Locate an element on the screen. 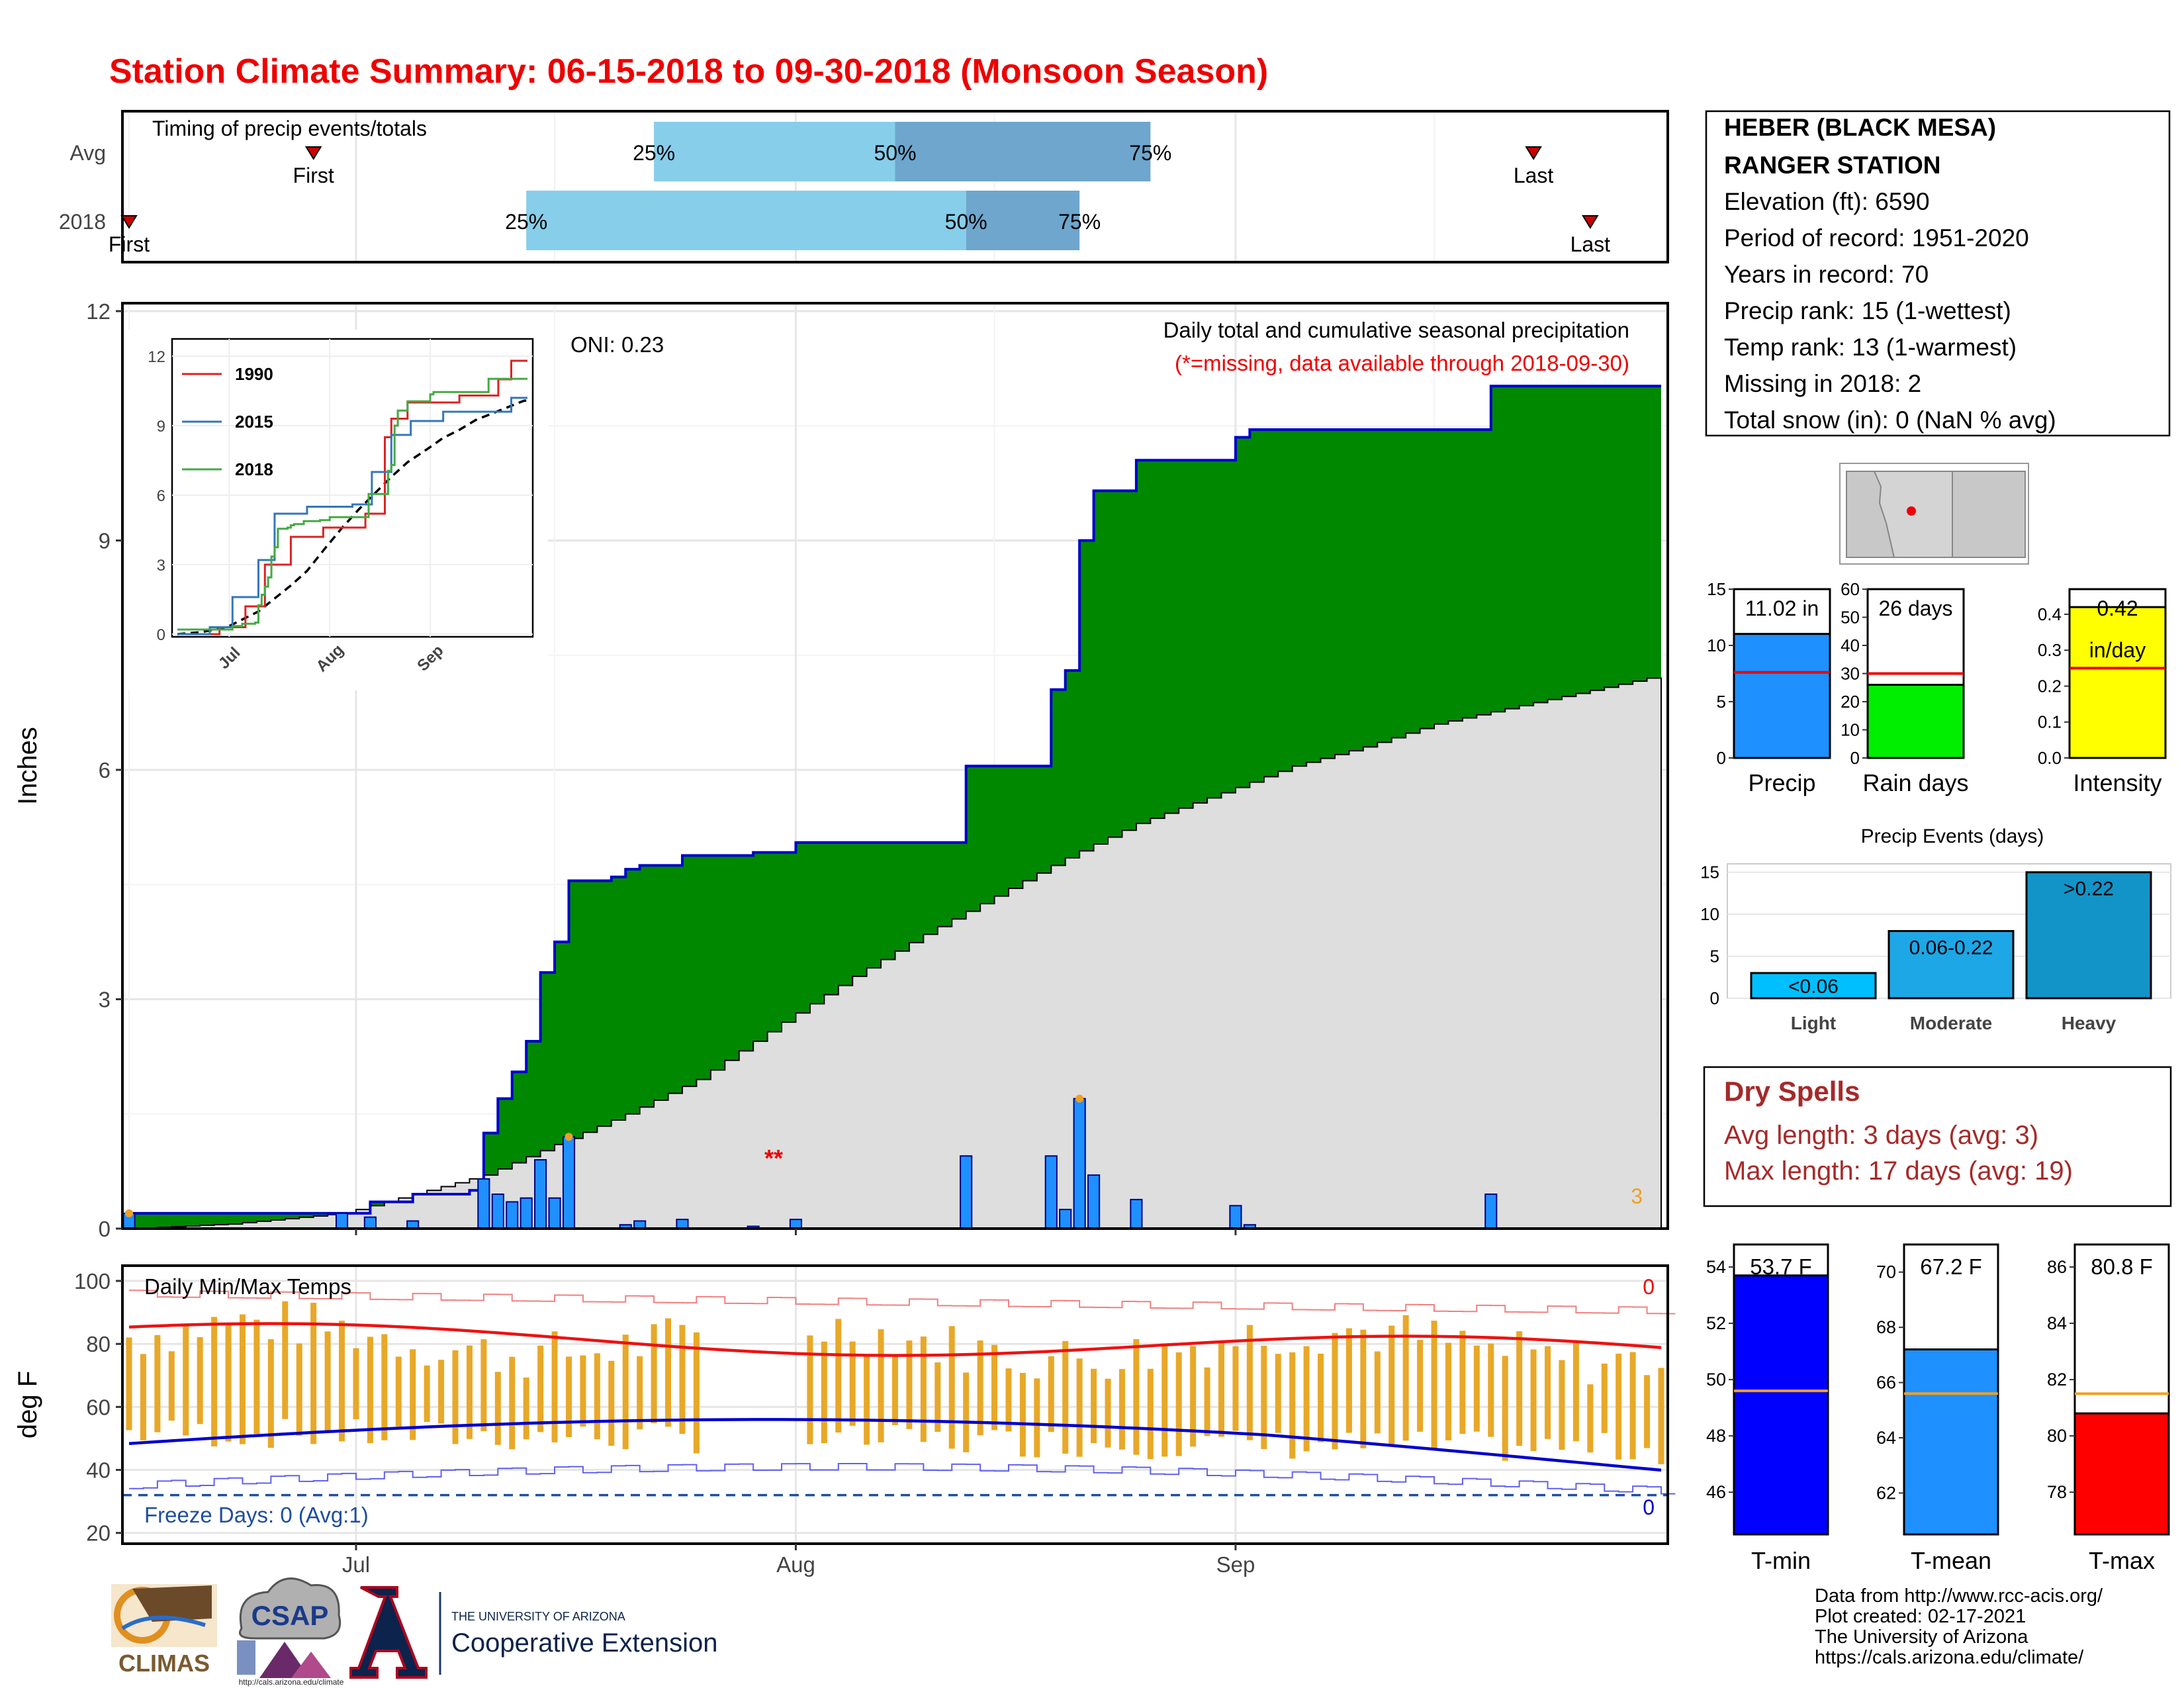 Image resolution: width=2184 pixels, height=1688 pixels. summary-category-label: Intensity is located at coordinates (2117, 782).